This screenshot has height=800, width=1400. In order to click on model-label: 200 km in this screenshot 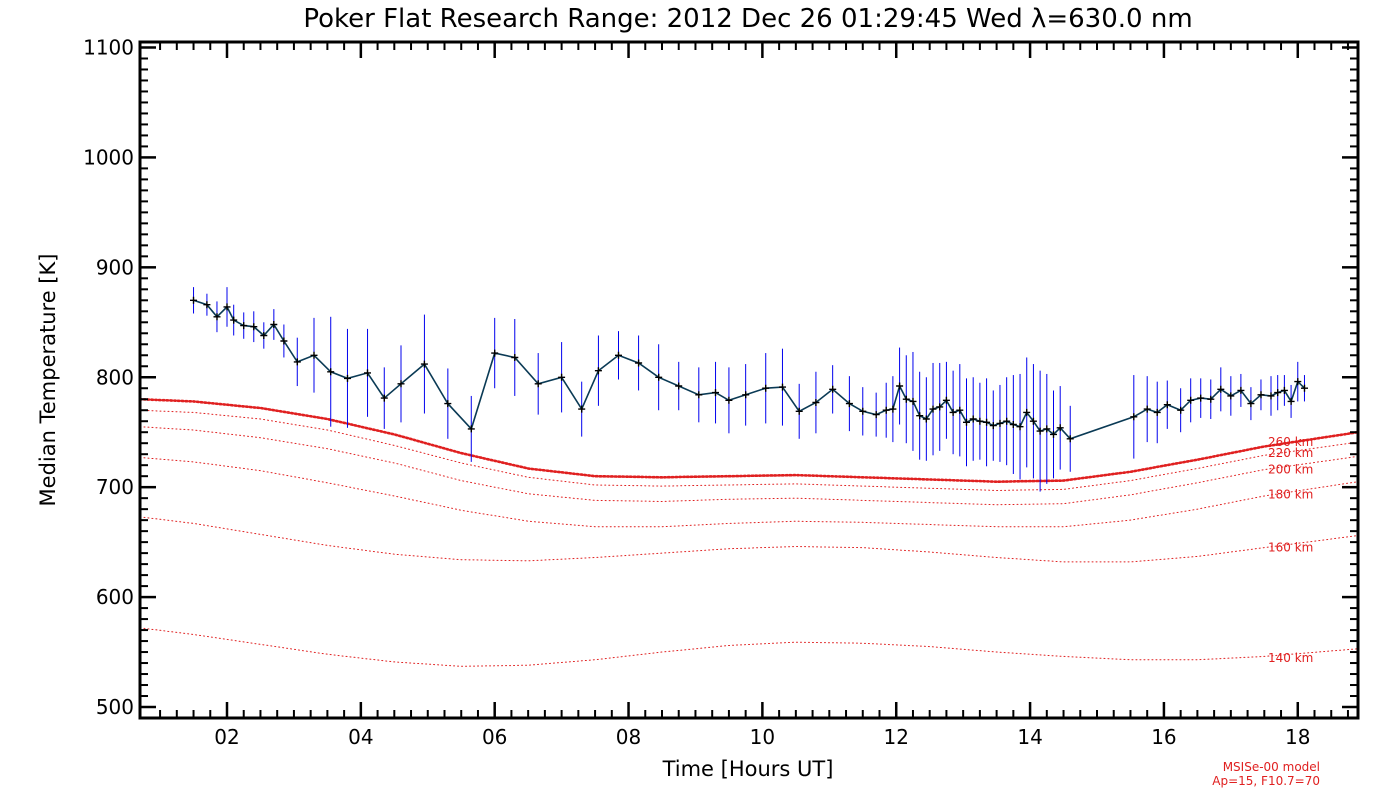, I will do `click(1290, 469)`.